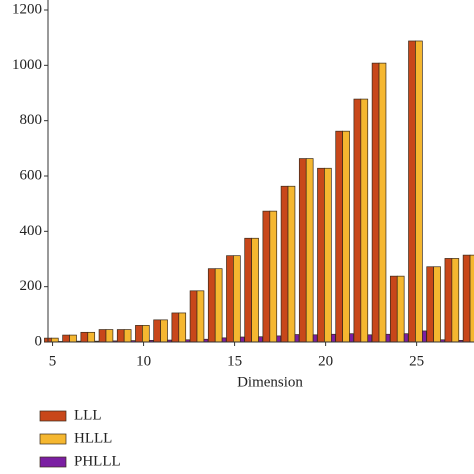 The image size is (474, 474). I want to click on y-tick-label: 1200, so click(27, 9).